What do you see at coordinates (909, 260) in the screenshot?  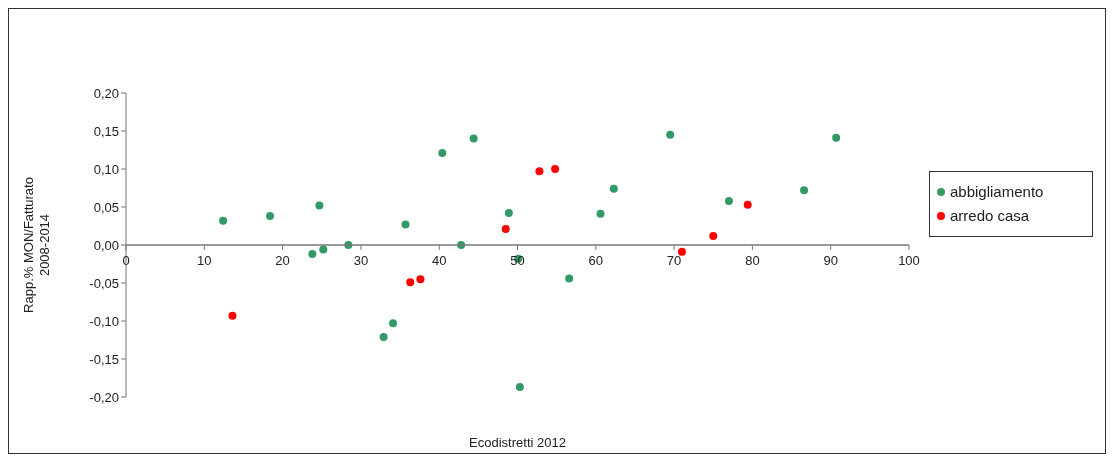 I see `x-tick-label: 100` at bounding box center [909, 260].